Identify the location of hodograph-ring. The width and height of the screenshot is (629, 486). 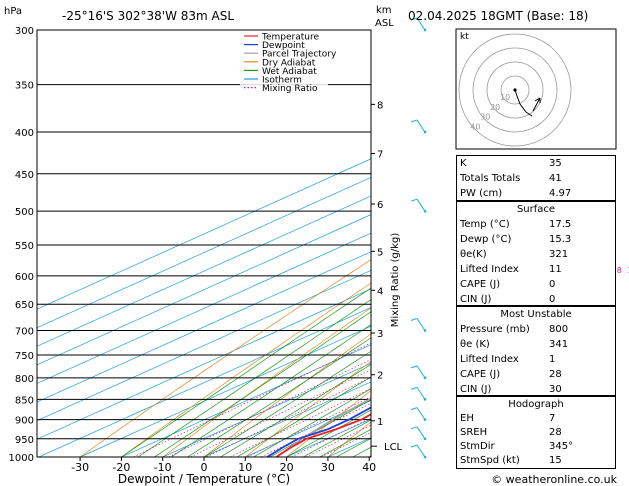
(515, 90).